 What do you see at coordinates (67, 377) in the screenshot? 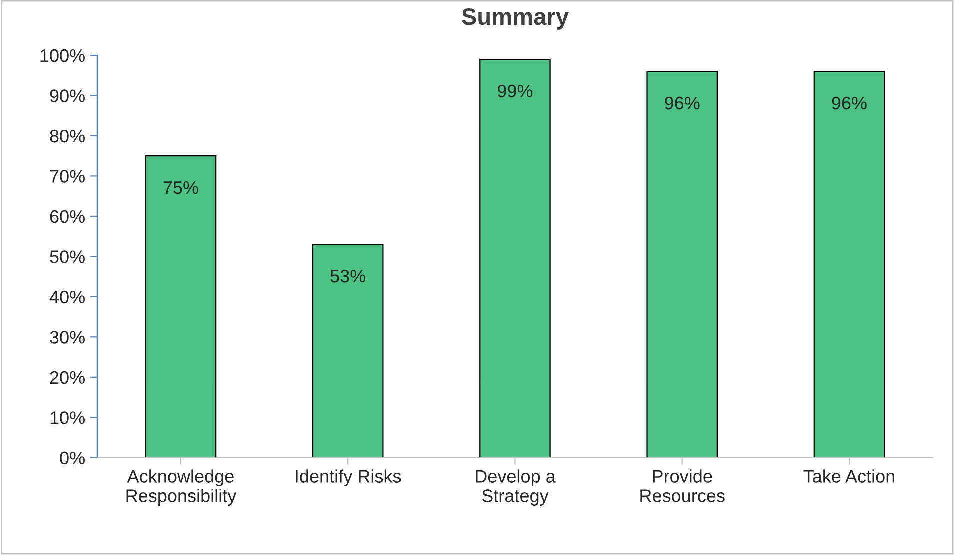
I see `y-tick-label: 20%` at bounding box center [67, 377].